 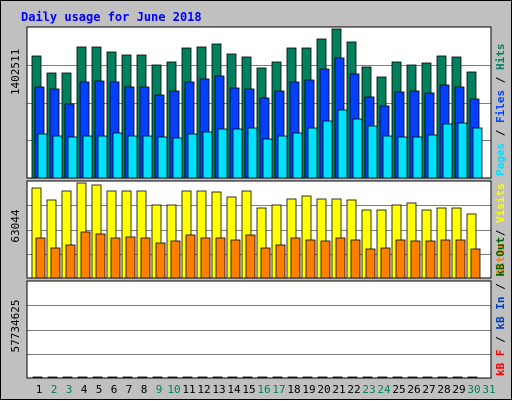 What do you see at coordinates (218, 389) in the screenshot?
I see `x-tick-label-day-13: 13` at bounding box center [218, 389].